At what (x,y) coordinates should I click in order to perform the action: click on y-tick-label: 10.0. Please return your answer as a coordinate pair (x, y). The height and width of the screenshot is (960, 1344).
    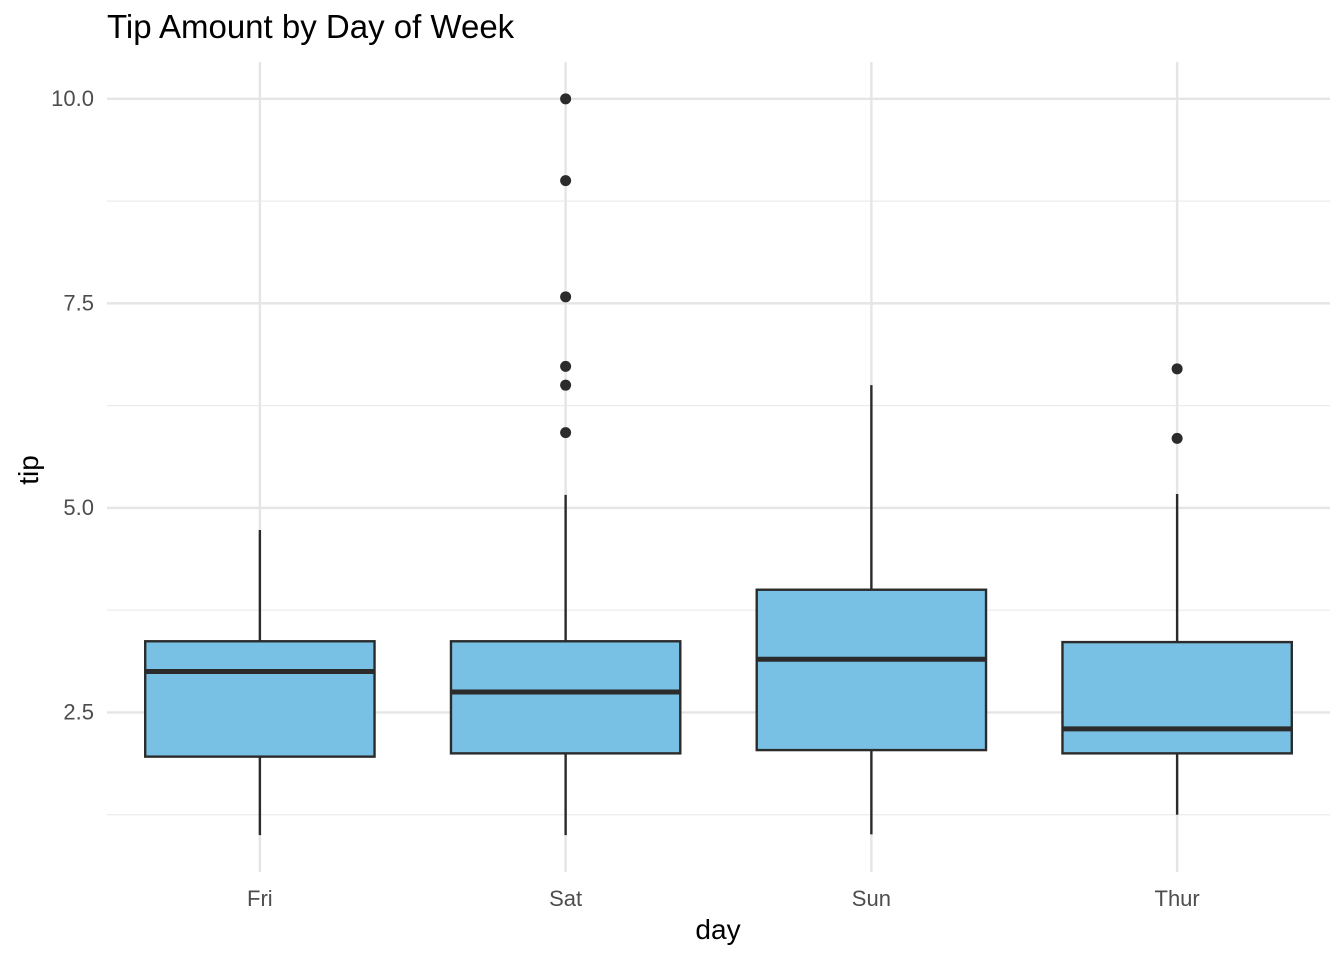
    Looking at the image, I should click on (72, 98).